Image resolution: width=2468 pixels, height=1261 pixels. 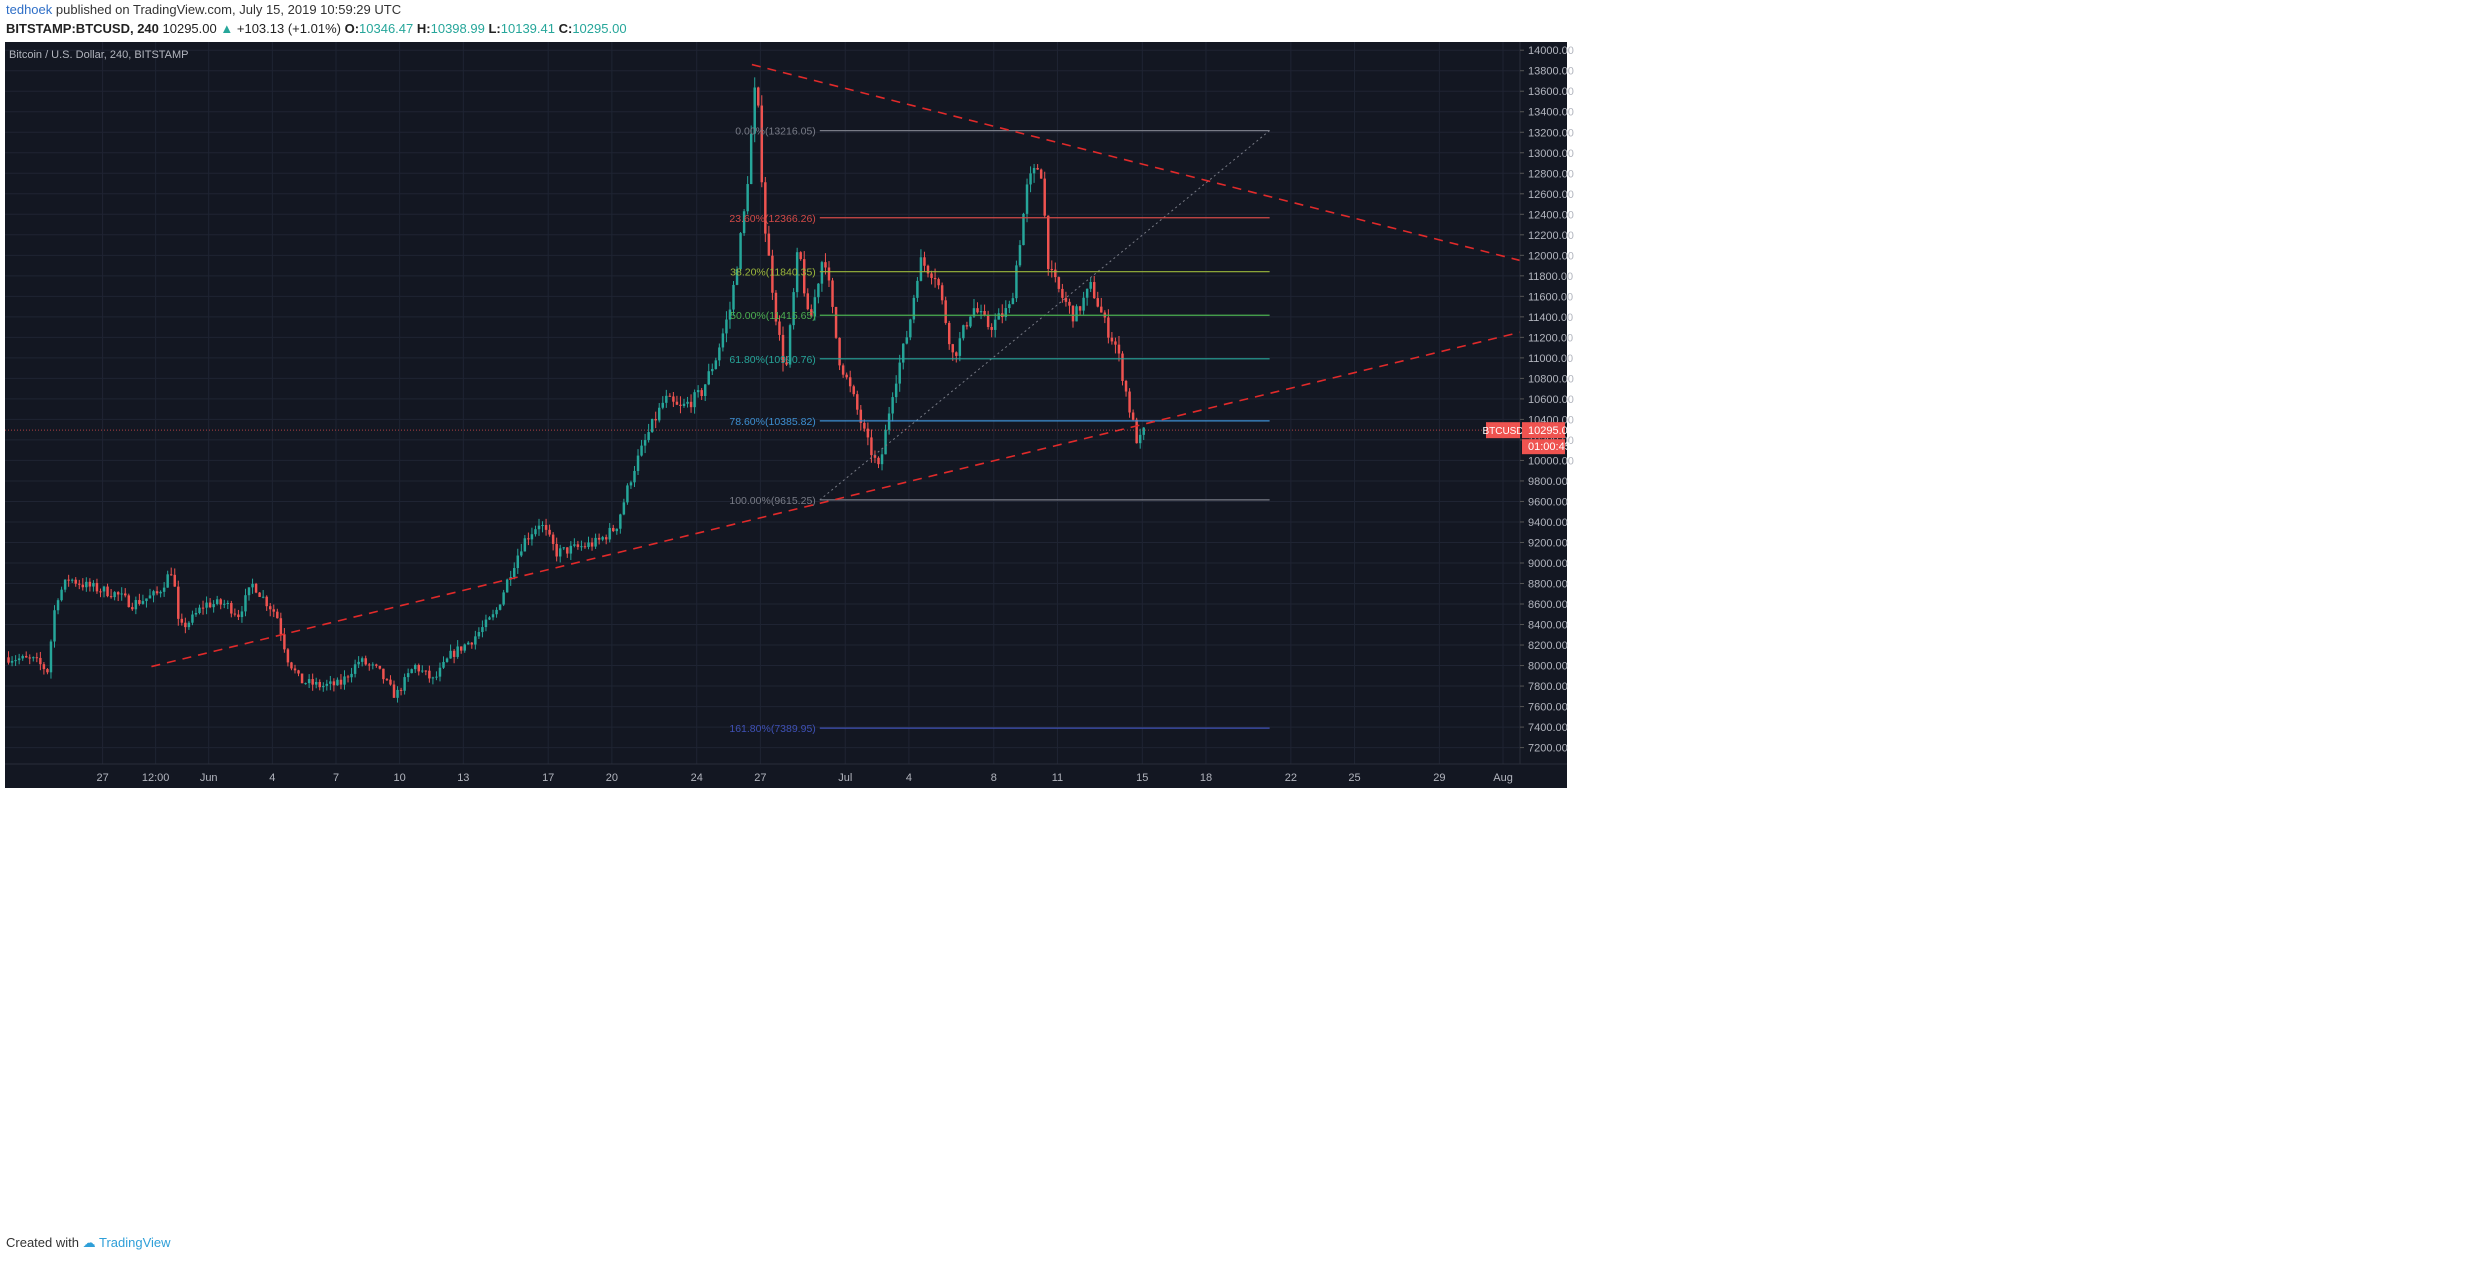 I want to click on author-link: tedhoek, so click(x=29, y=9).